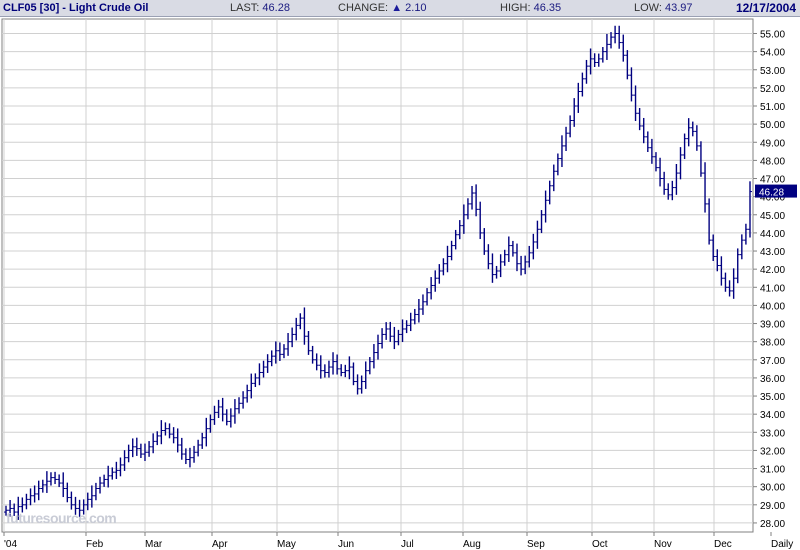 This screenshot has width=800, height=550. I want to click on instrument-title: CLF05 [30] - Light Crude Oil, so click(76, 8).